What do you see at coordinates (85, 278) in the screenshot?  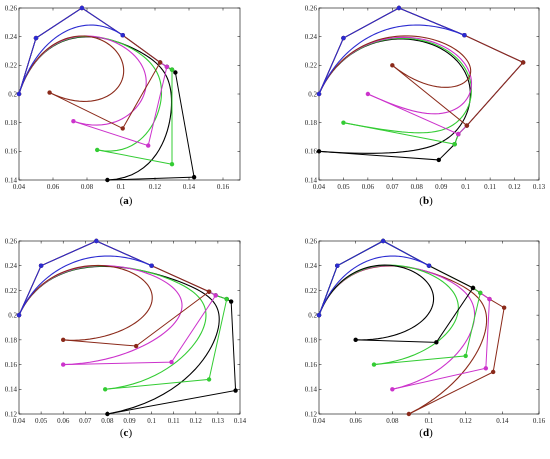 I see `control-polygon` at bounding box center [85, 278].